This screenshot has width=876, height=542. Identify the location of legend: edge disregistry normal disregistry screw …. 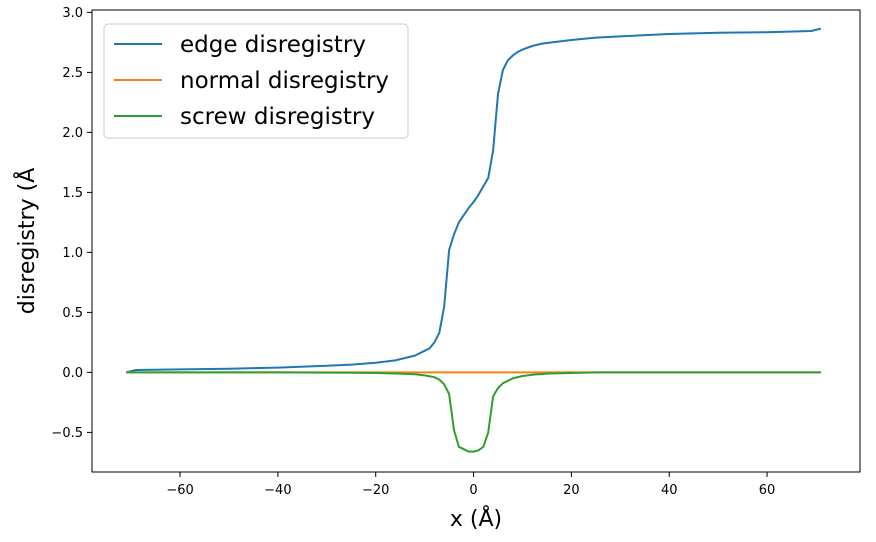
(256, 81).